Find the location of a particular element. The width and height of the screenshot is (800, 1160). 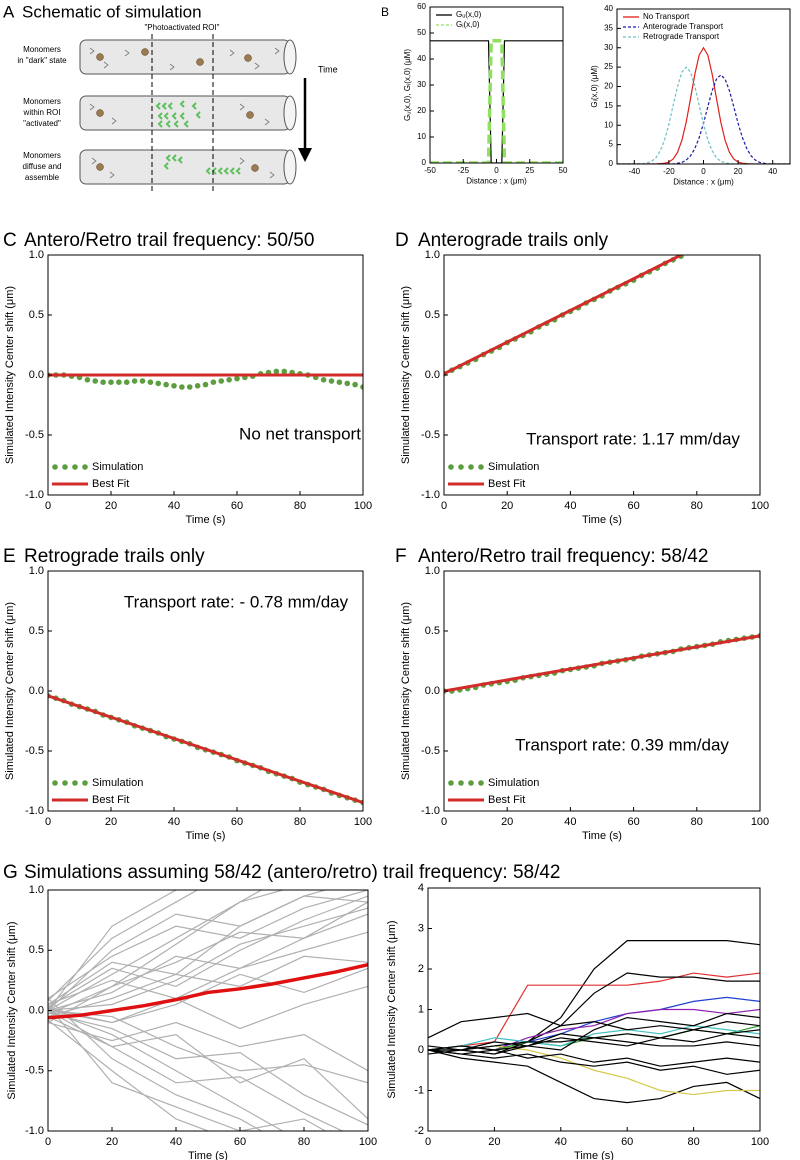

annotation: Transport rate: 0.39 mm/day is located at coordinates (622, 744).